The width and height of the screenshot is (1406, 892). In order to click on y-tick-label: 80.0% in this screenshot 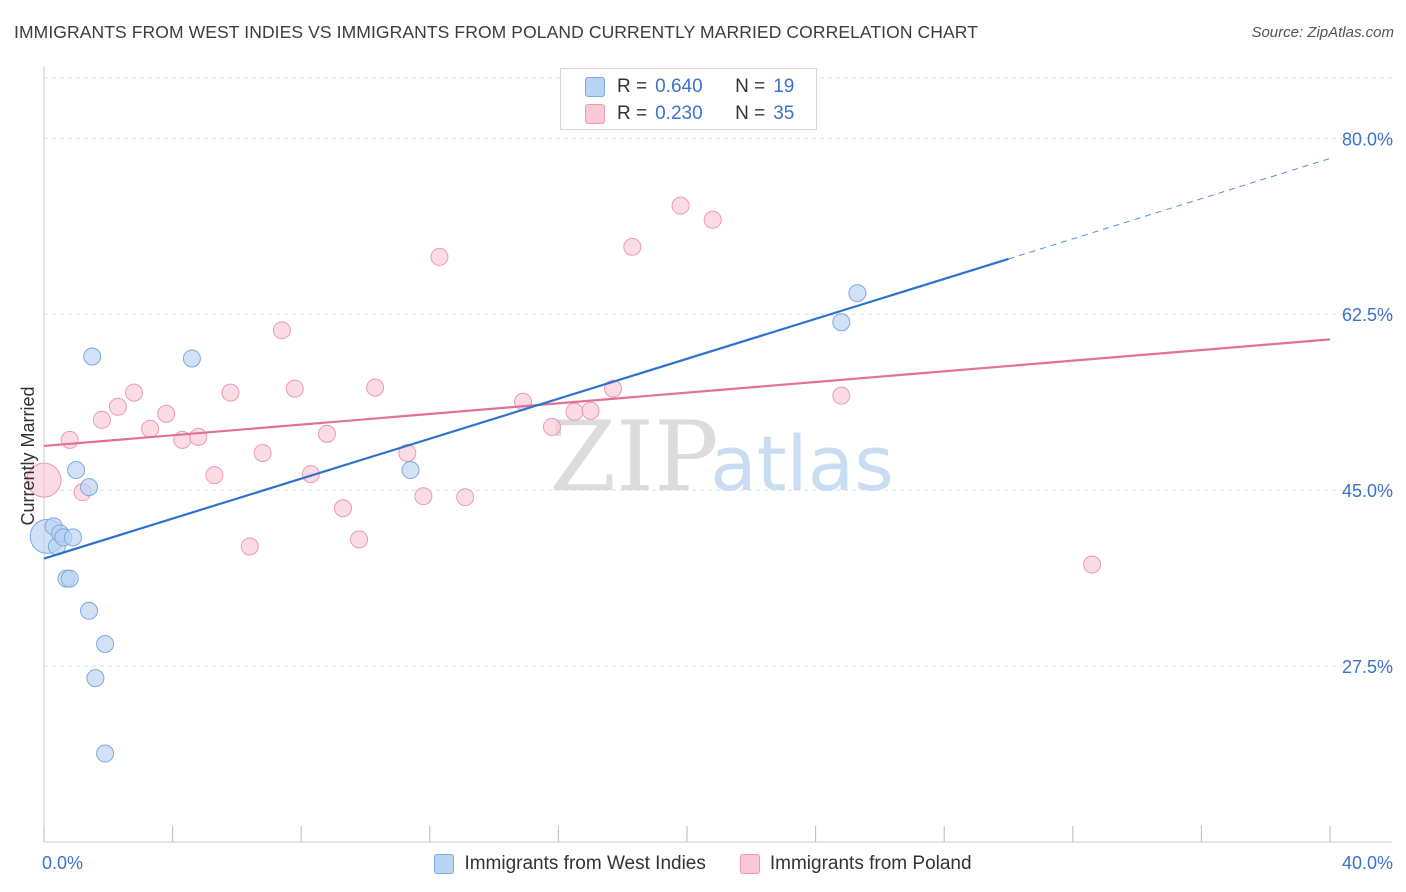, I will do `click(1367, 139)`.